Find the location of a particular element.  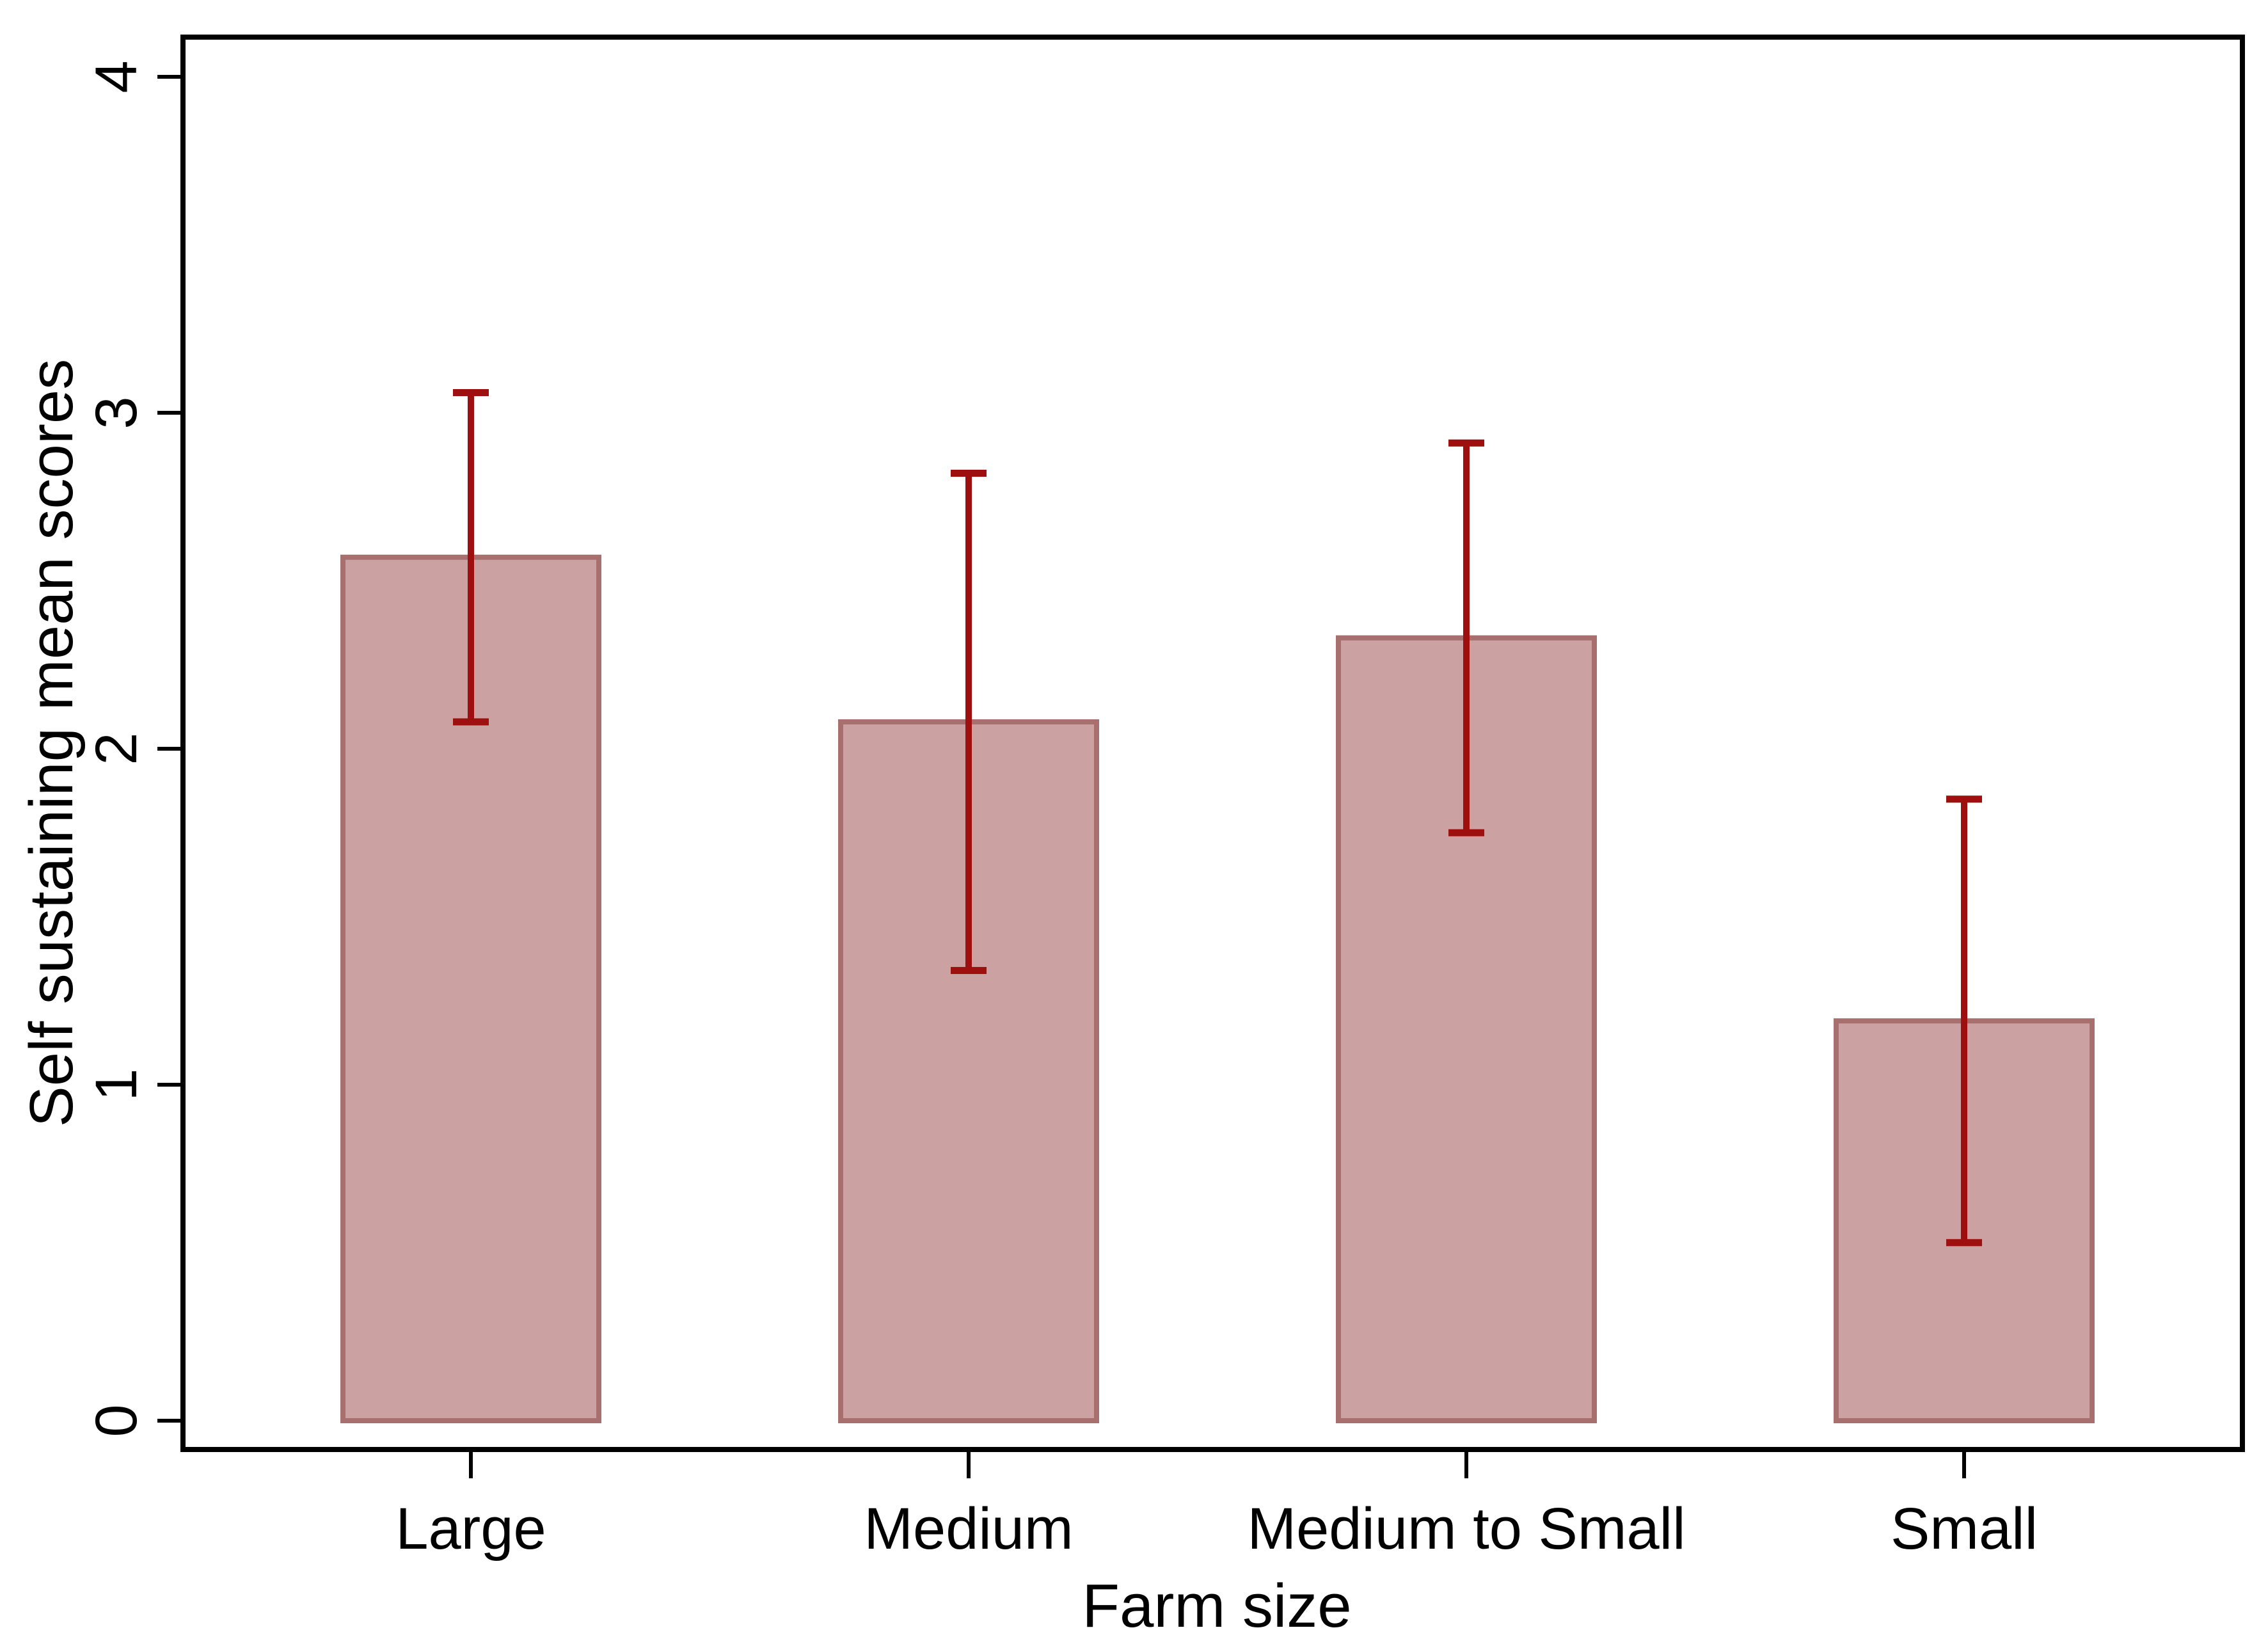

x-axis-title: Farm size is located at coordinates (1216, 1604).